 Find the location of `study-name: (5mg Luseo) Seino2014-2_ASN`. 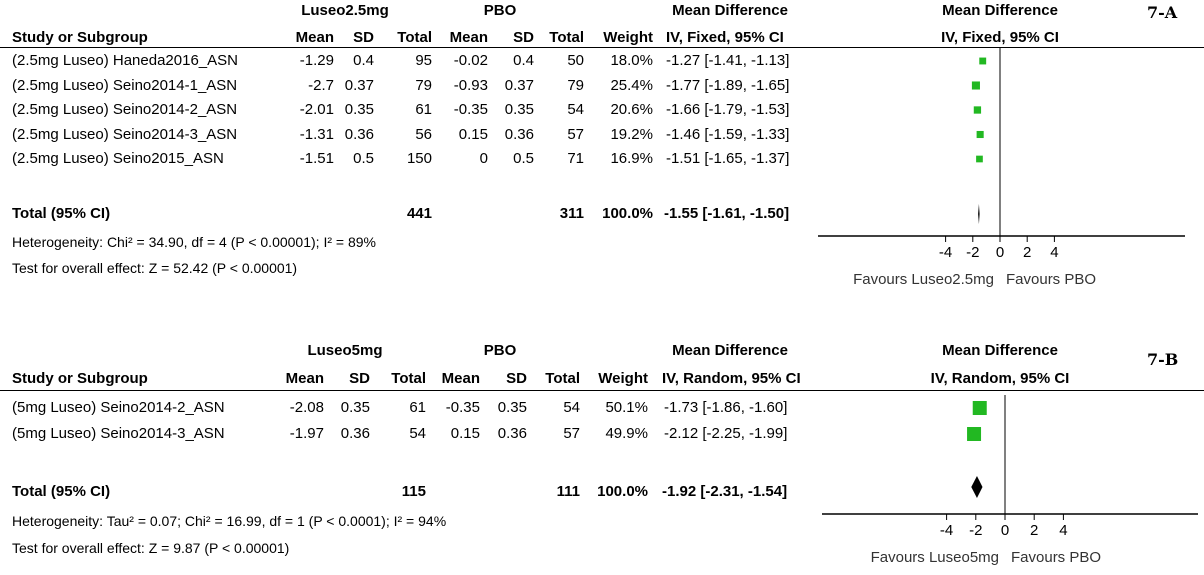

study-name: (5mg Luseo) Seino2014-2_ASN is located at coordinates (118, 407).